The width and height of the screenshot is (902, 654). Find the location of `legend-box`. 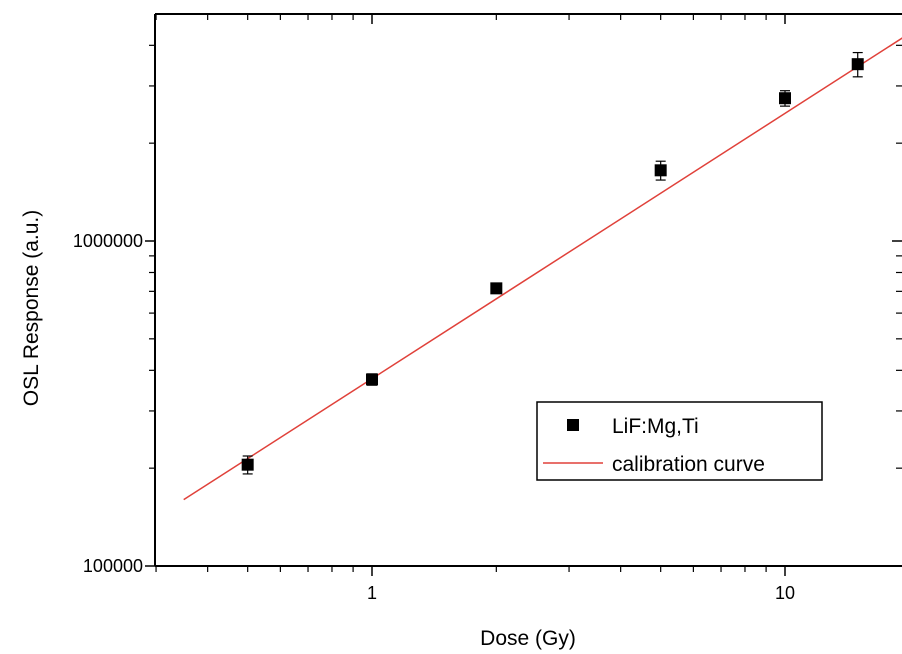

legend-box is located at coordinates (679, 441).